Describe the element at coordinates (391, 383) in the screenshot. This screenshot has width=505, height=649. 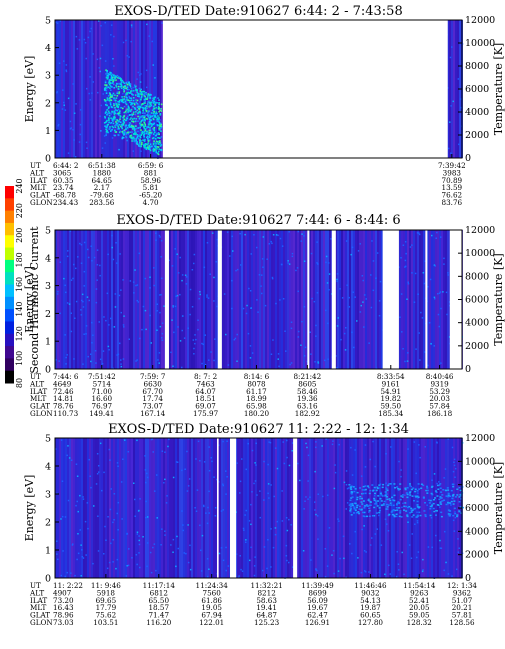
I see `ephemeris-value: 9161` at that location.